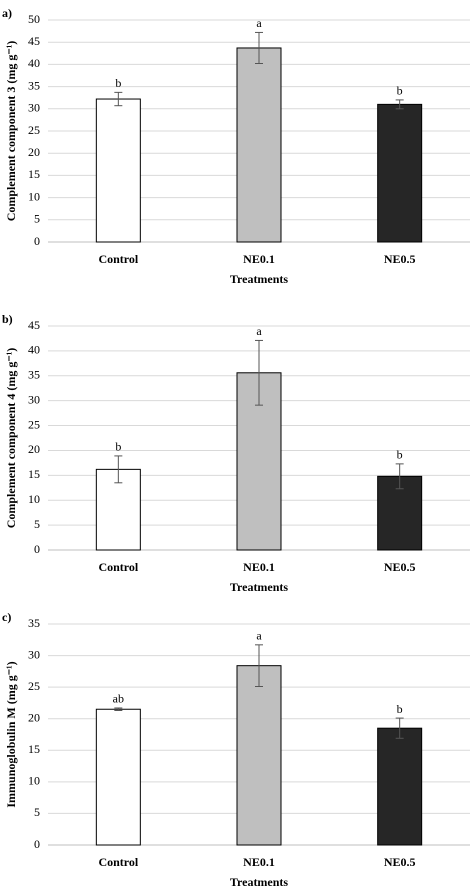  What do you see at coordinates (11, 131) in the screenshot?
I see `y-axis-label: Complement component 3 (mg g⁻¹)` at bounding box center [11, 131].